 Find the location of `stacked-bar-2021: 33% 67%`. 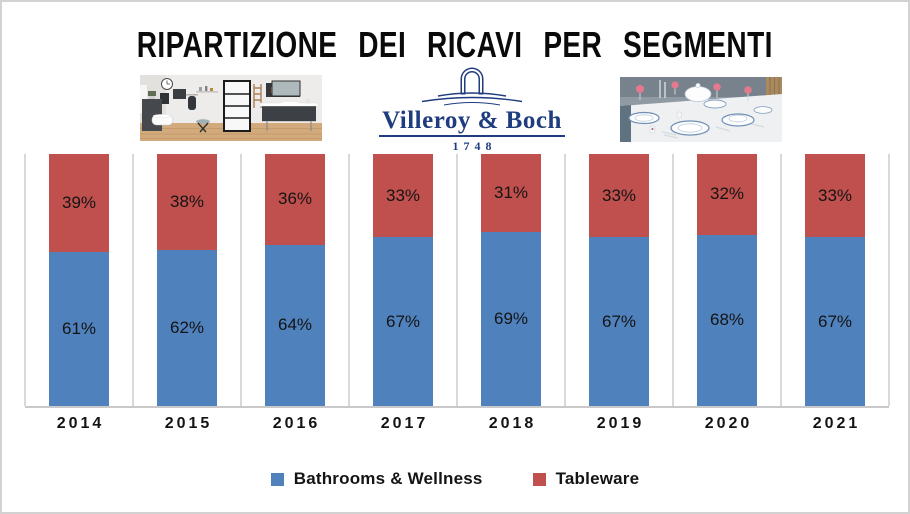

stacked-bar-2021: 33% 67% is located at coordinates (835, 280).